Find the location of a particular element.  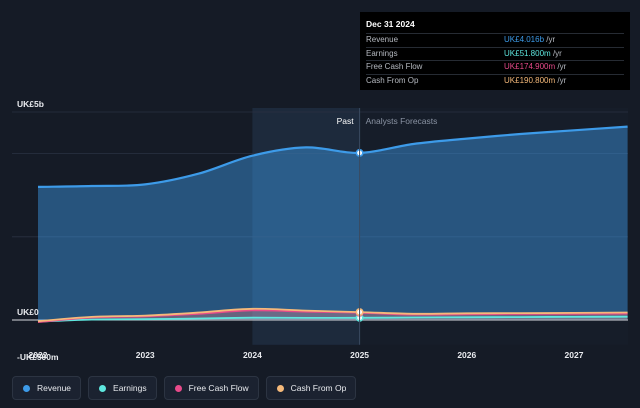

tooltip-value: UK£190.800m /yr is located at coordinates (535, 81).